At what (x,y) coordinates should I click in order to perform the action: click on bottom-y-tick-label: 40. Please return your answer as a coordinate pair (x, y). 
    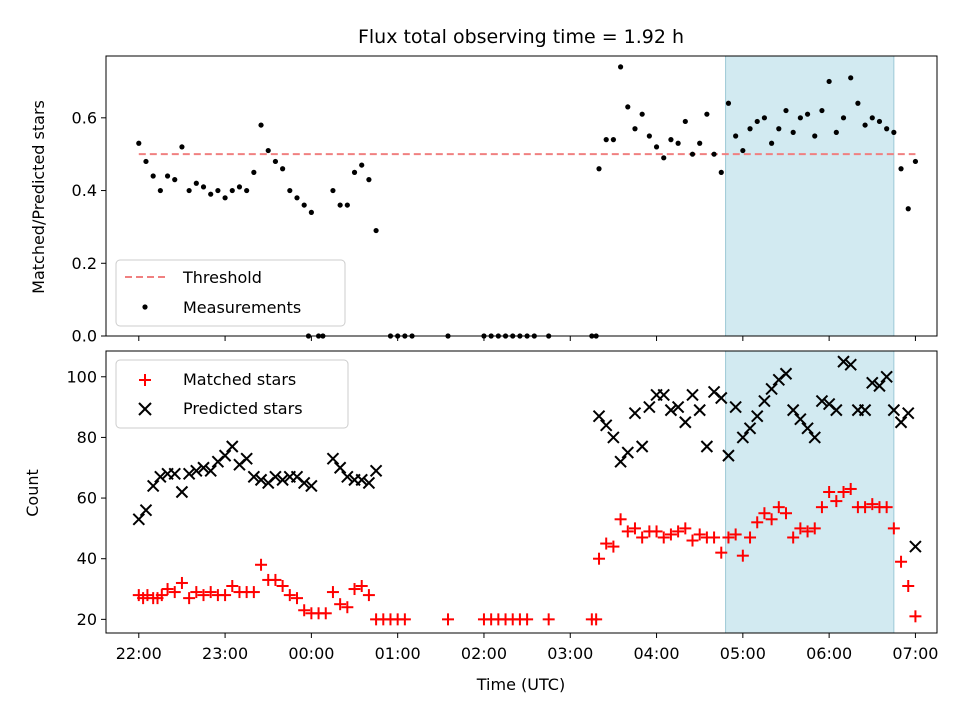
    Looking at the image, I should click on (87, 558).